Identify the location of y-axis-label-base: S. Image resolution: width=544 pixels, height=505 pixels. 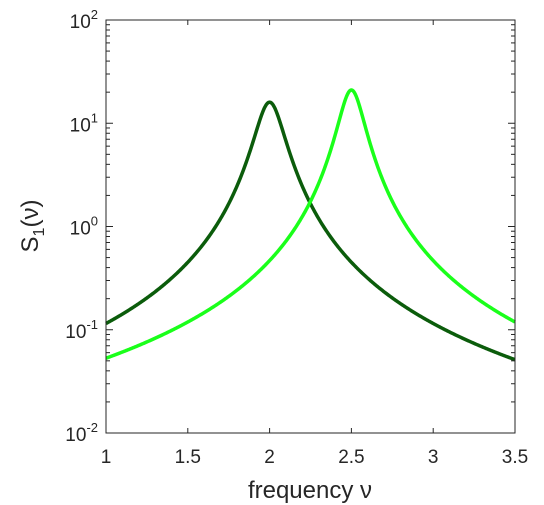
(30, 244).